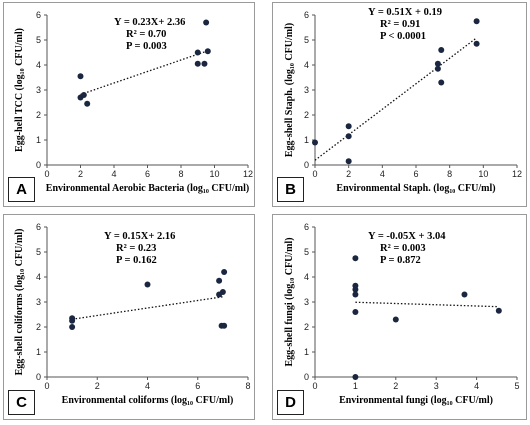  What do you see at coordinates (19, 90) in the screenshot?
I see `y-axis-title: Egg-hell TCC (log₁₀ CFU/ml)` at bounding box center [19, 90].